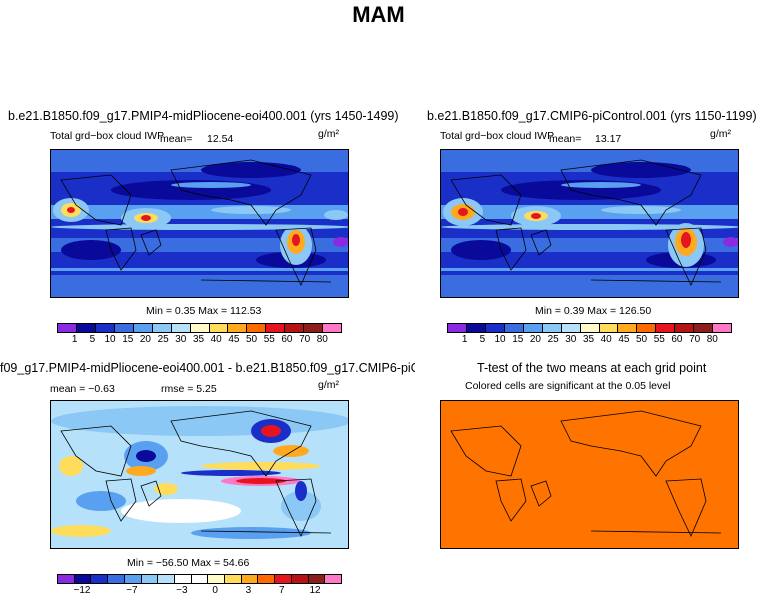 The height and width of the screenshot is (599, 757). Describe the element at coordinates (82, 389) in the screenshot. I see `panel3-mean: mean = −0.63` at that location.